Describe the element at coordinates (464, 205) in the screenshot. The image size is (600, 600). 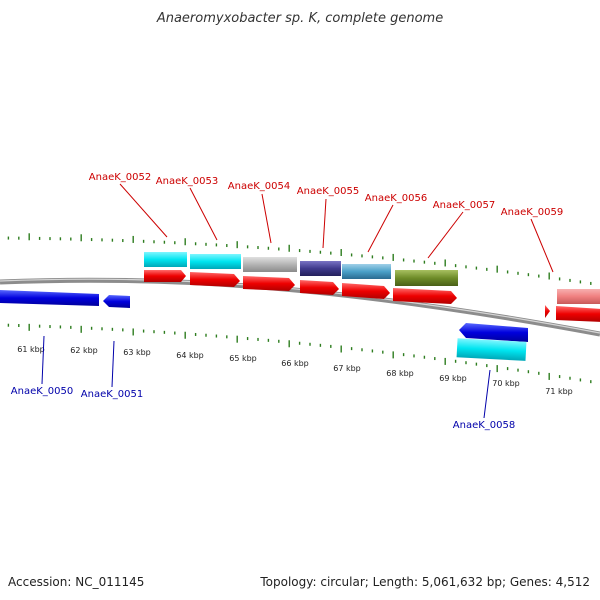
I see `forward-gene-label: AnaeK_0057` at that location.